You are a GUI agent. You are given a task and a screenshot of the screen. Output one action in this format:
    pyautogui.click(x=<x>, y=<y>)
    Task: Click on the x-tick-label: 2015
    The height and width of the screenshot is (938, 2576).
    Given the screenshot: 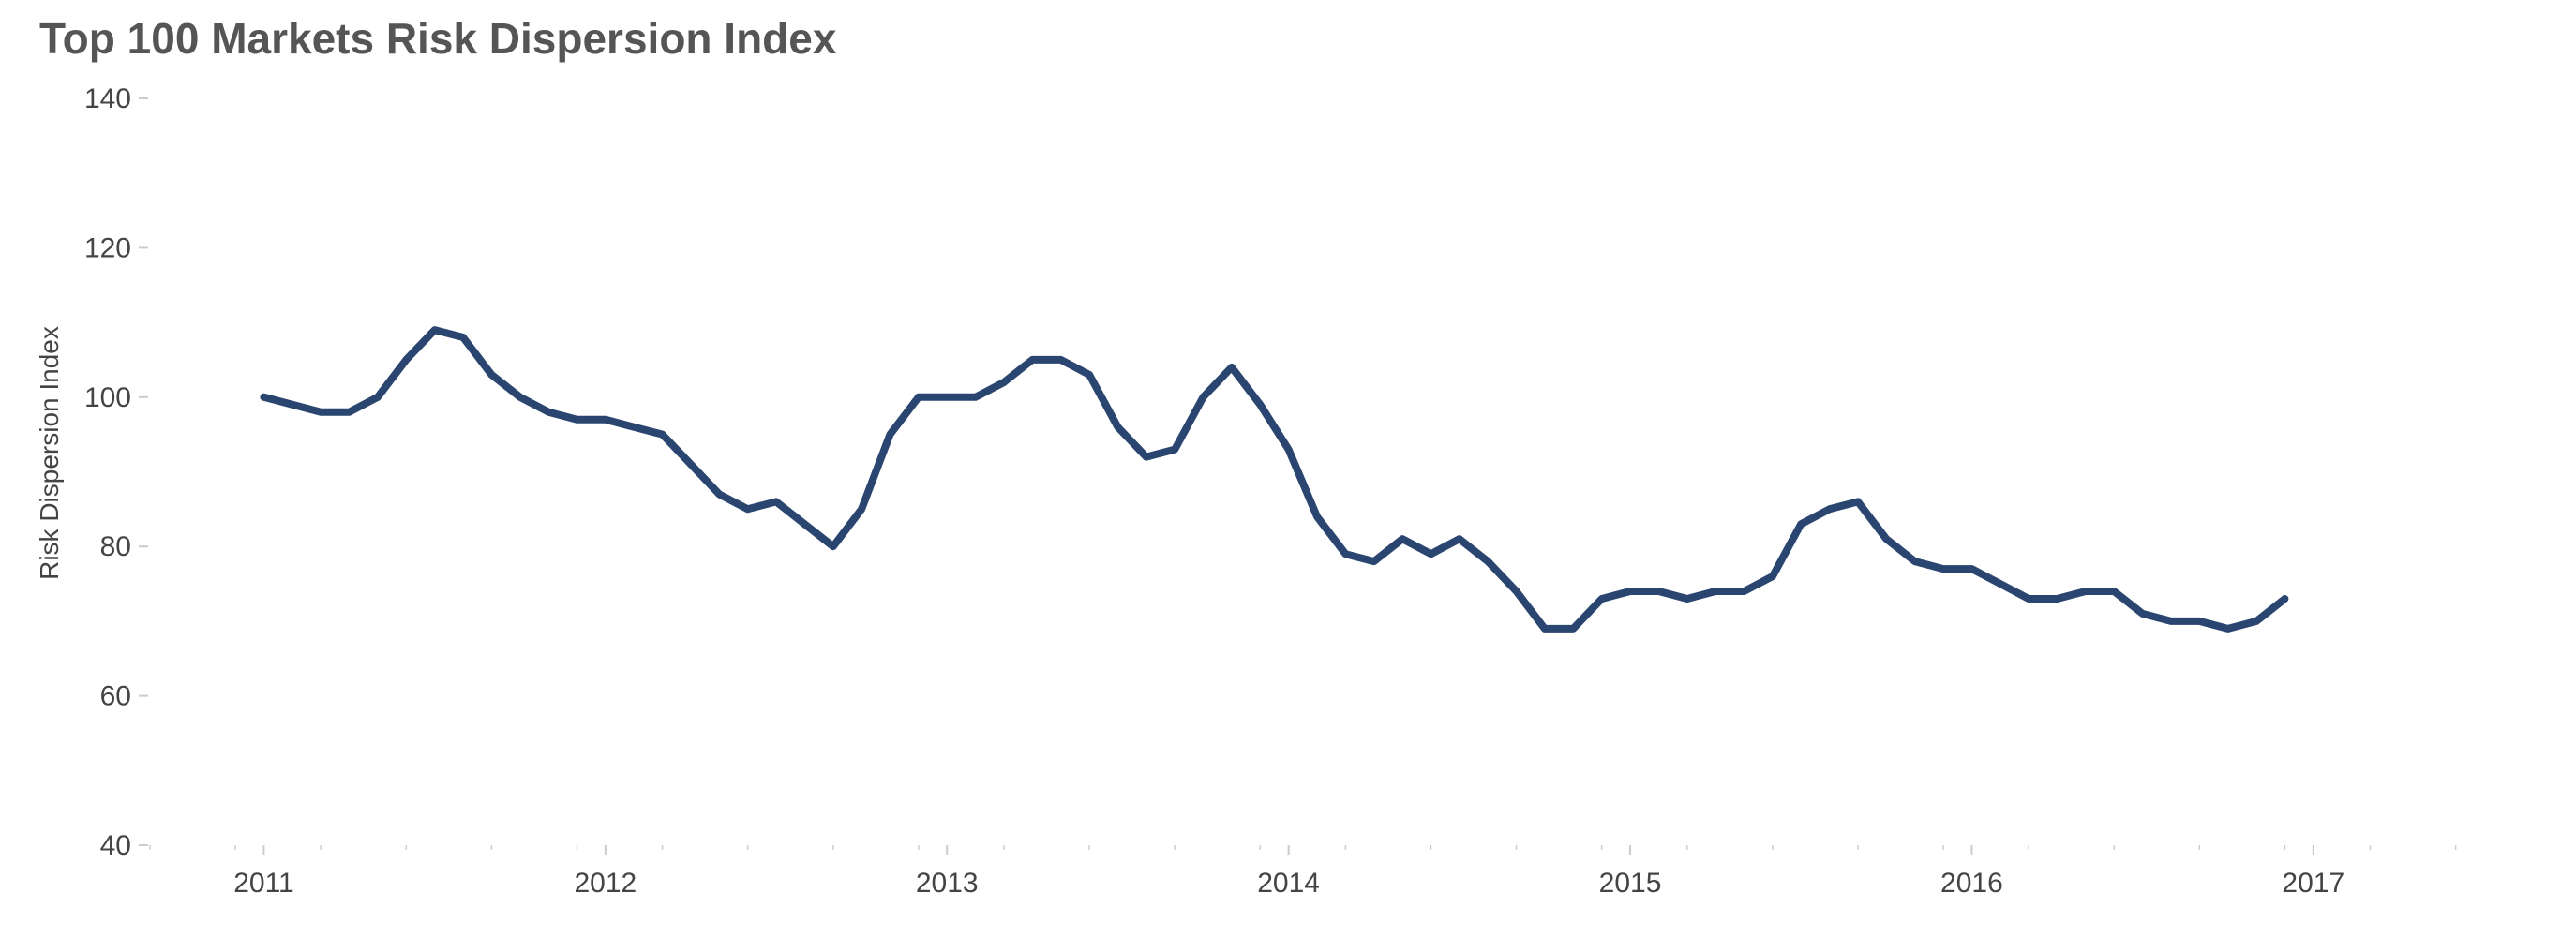 What is the action you would take?
    pyautogui.click(x=1630, y=884)
    